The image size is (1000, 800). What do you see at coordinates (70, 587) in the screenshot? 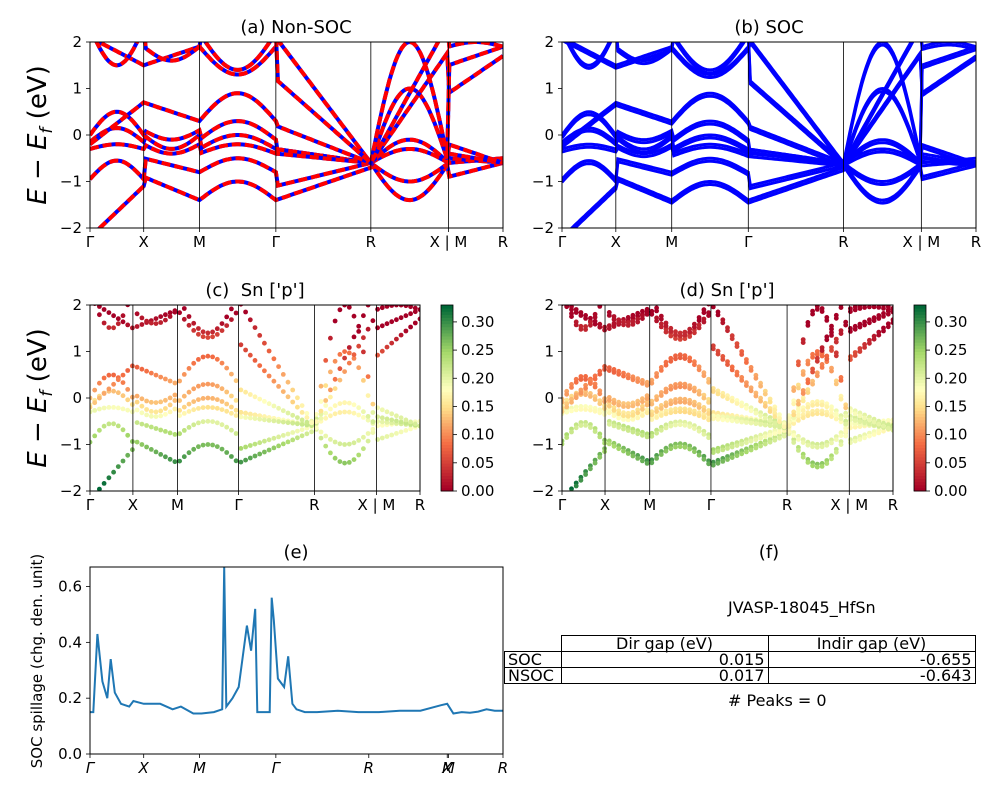
I see `y-tick-label: 0.6` at bounding box center [70, 587].